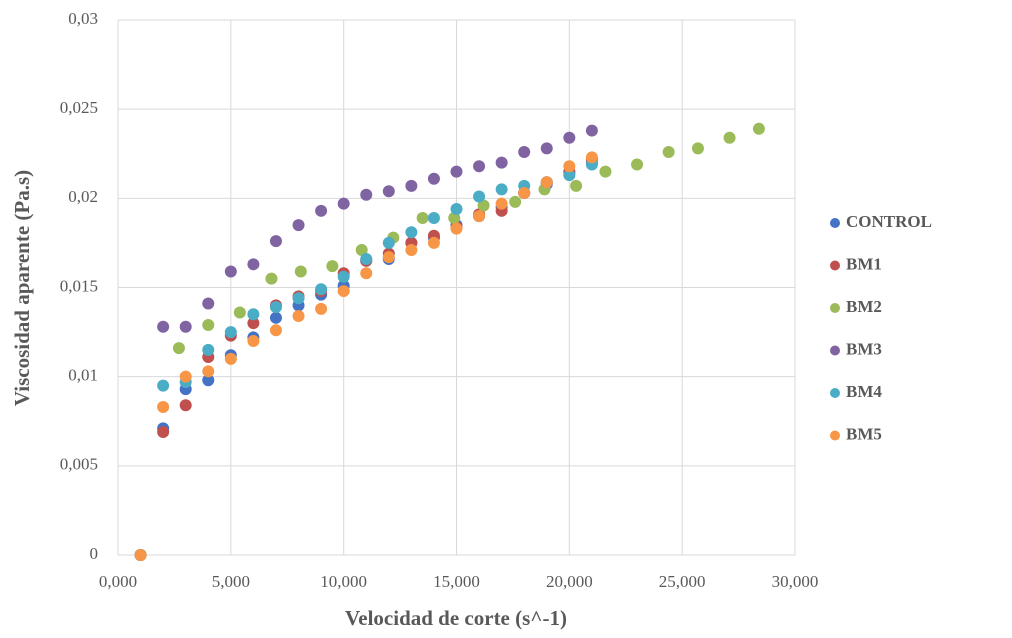 Image resolution: width=1012 pixels, height=638 pixels. Describe the element at coordinates (94, 553) in the screenshot. I see `y-tick-label: 0` at that location.